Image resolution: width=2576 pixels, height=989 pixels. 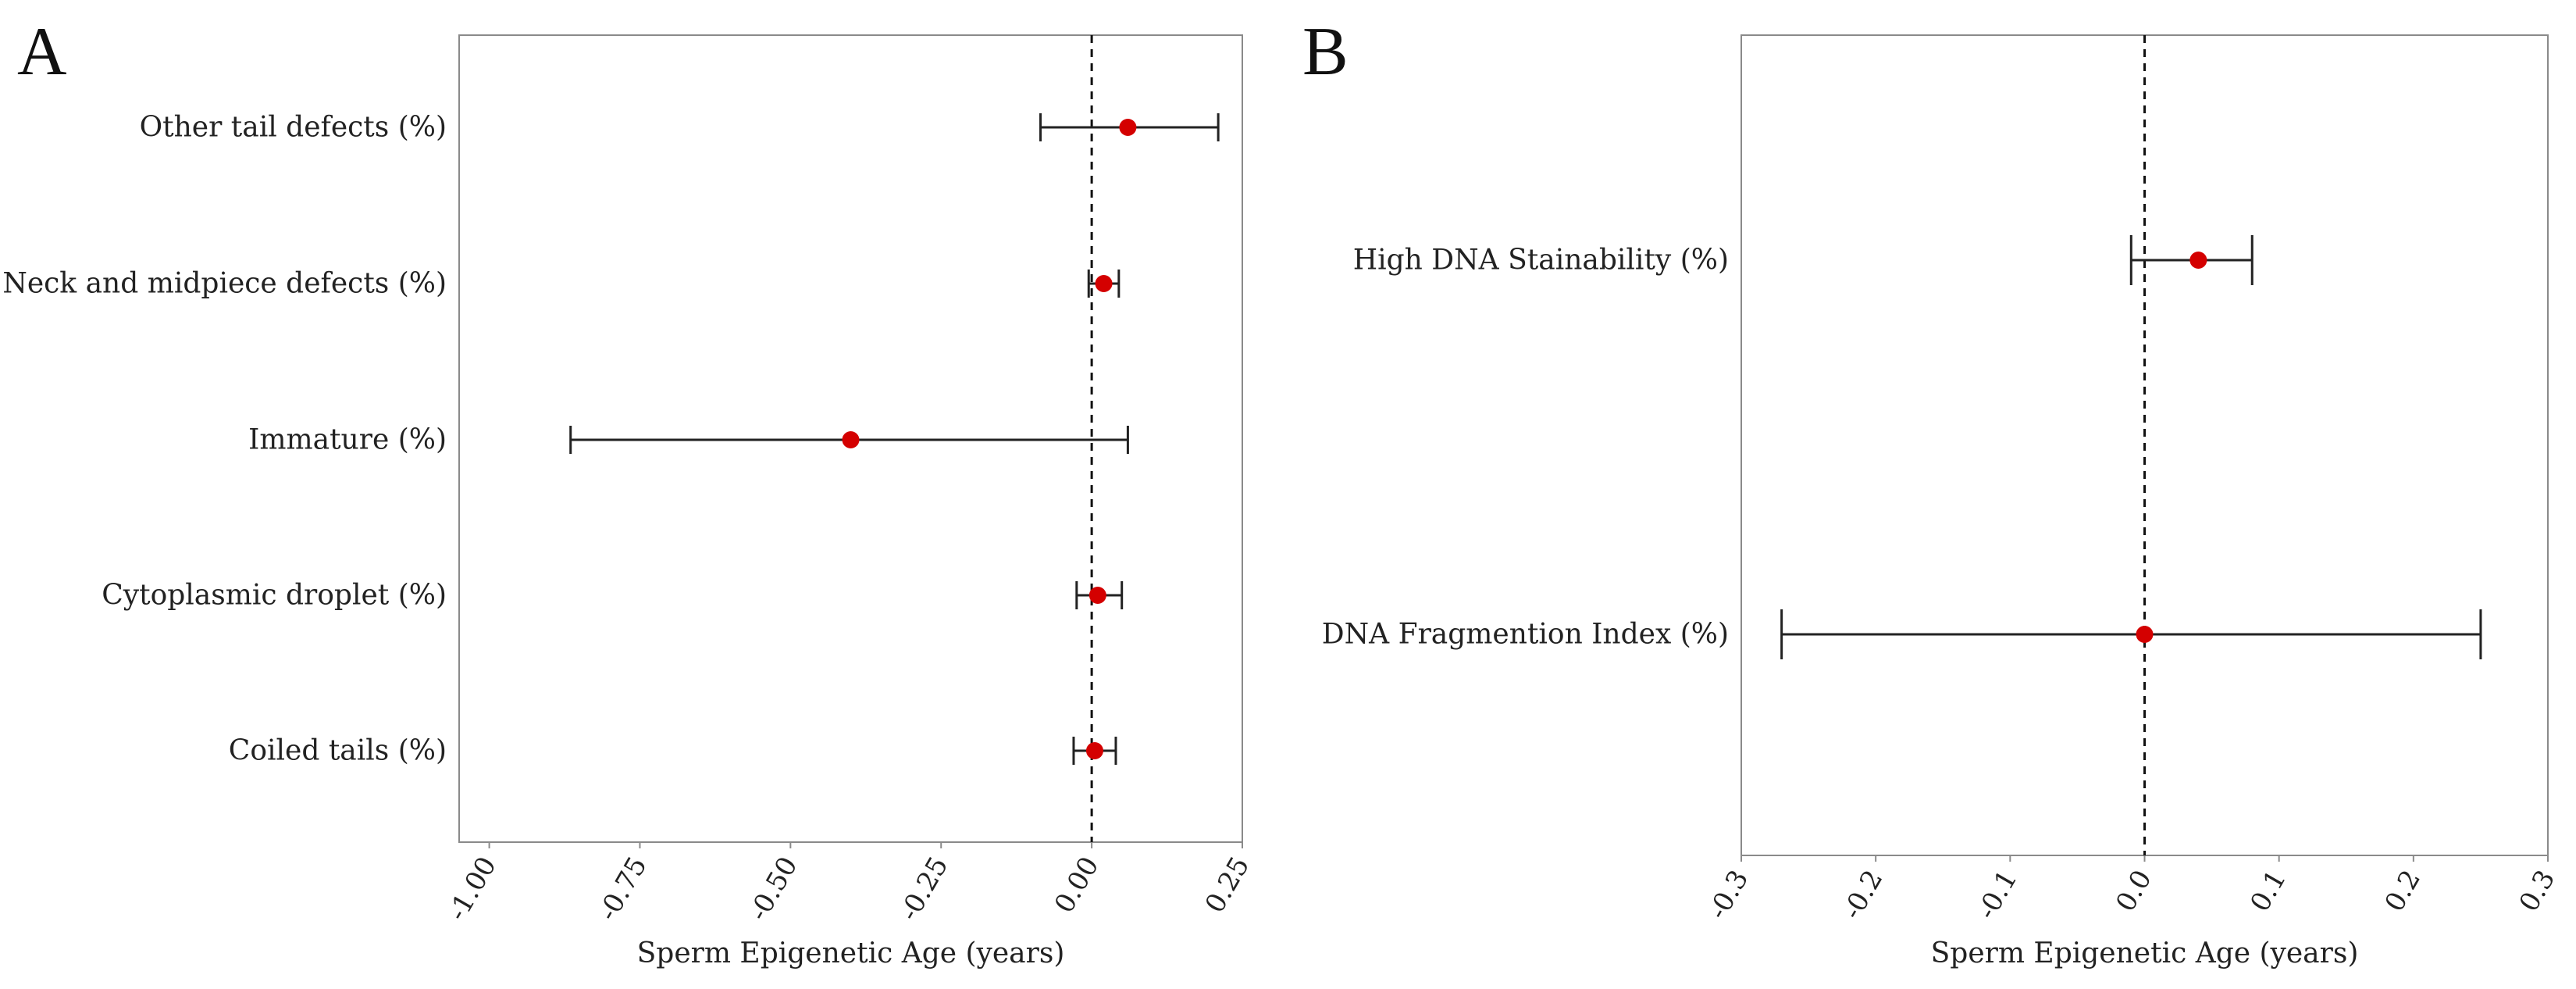 What do you see at coordinates (347, 440) in the screenshot?
I see `row-label: Immature (%)` at bounding box center [347, 440].